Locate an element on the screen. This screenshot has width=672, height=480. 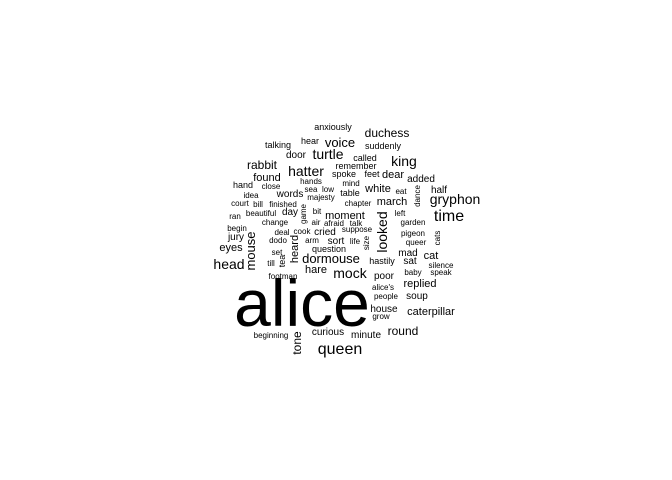
word-gryphon: gryphon is located at coordinates (455, 199).